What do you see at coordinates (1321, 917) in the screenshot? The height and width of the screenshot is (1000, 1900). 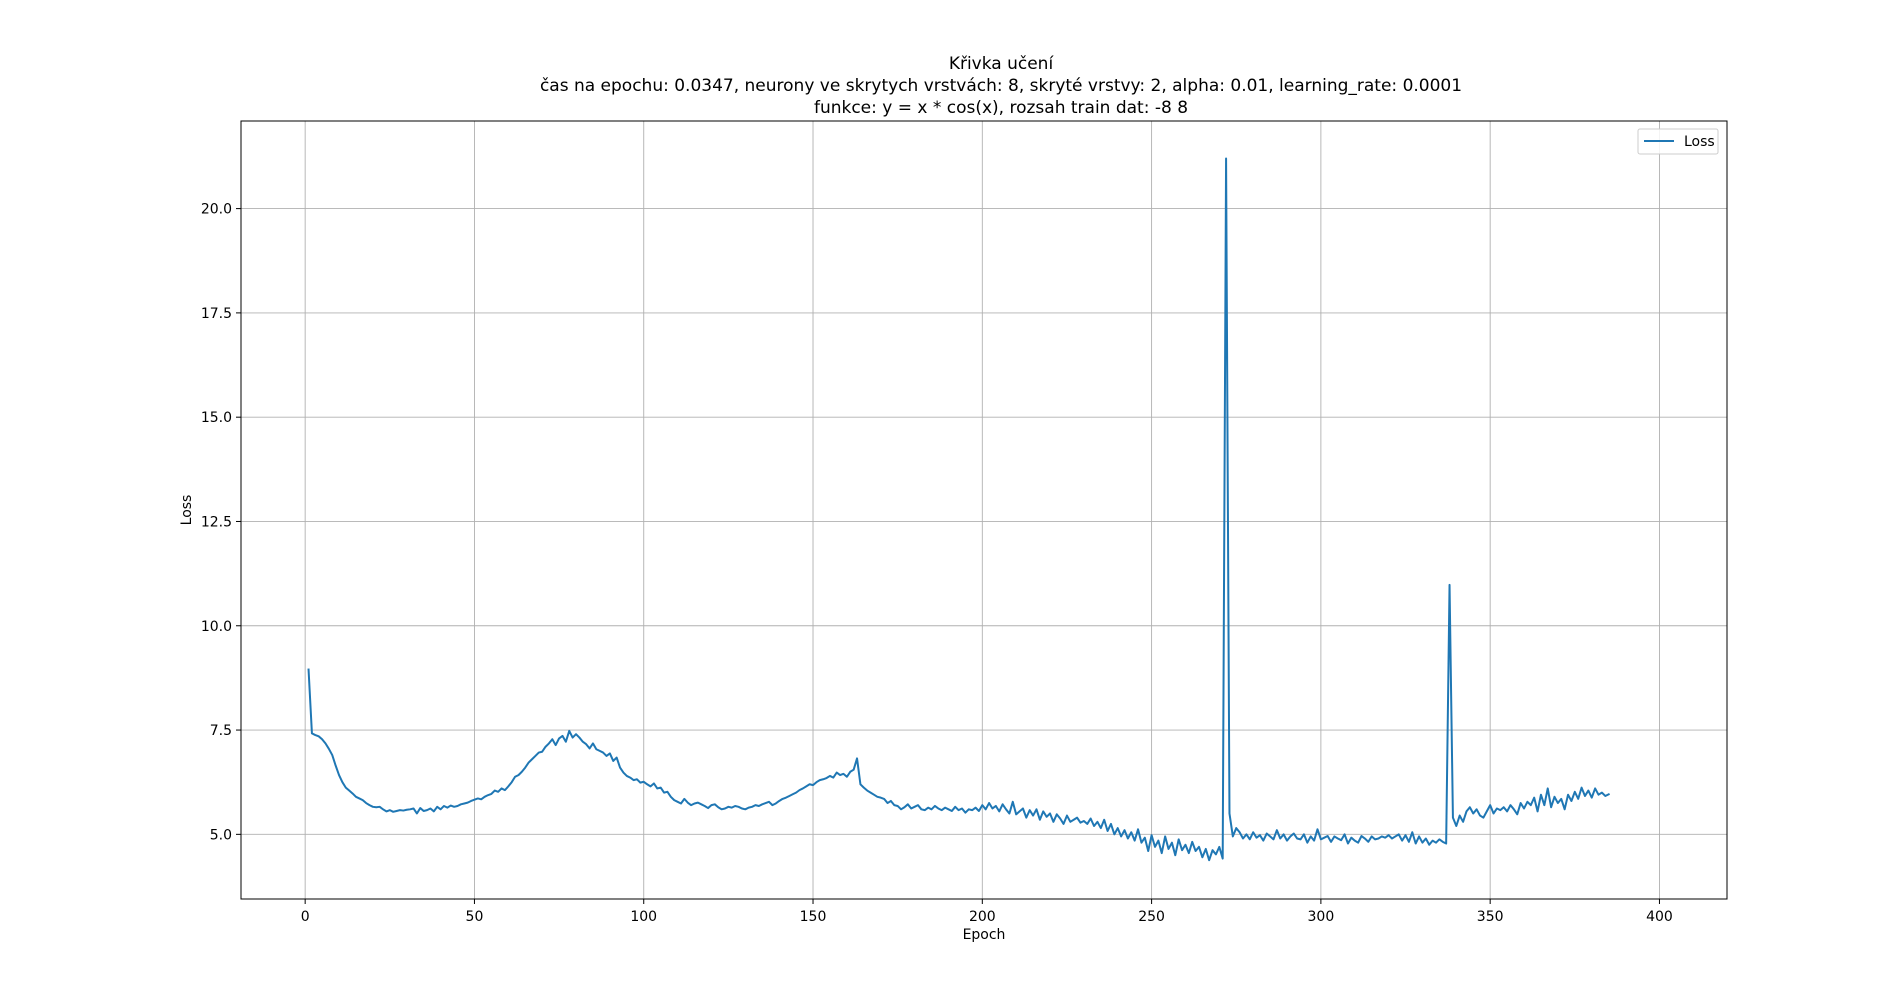 I see `x-tick-label: 300` at bounding box center [1321, 917].